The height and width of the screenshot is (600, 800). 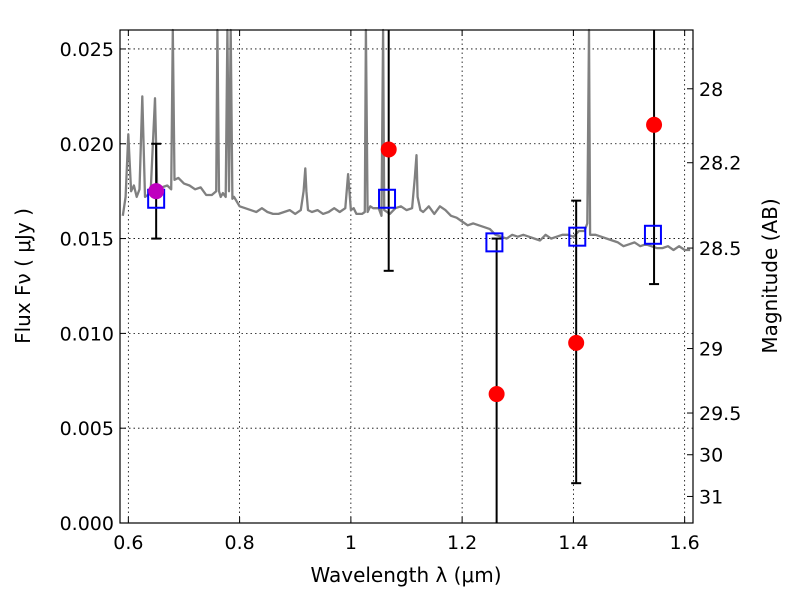 I want to click on y-tick-label: 0.025, so click(x=87, y=50).